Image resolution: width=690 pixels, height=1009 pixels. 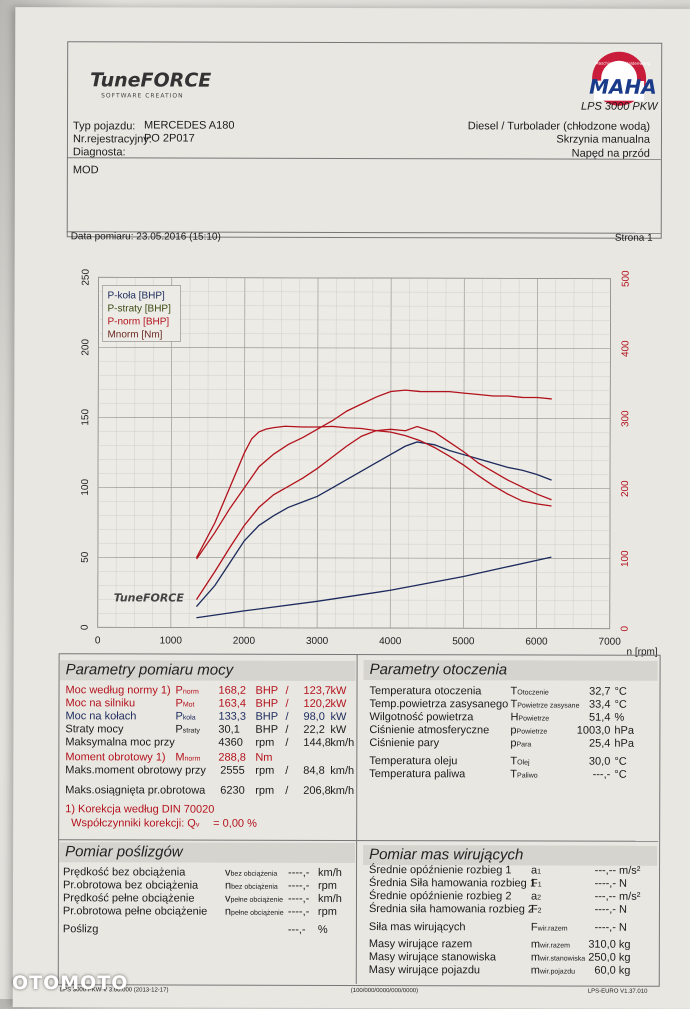 I want to click on y-left-tick-label: 50, so click(x=85, y=557).